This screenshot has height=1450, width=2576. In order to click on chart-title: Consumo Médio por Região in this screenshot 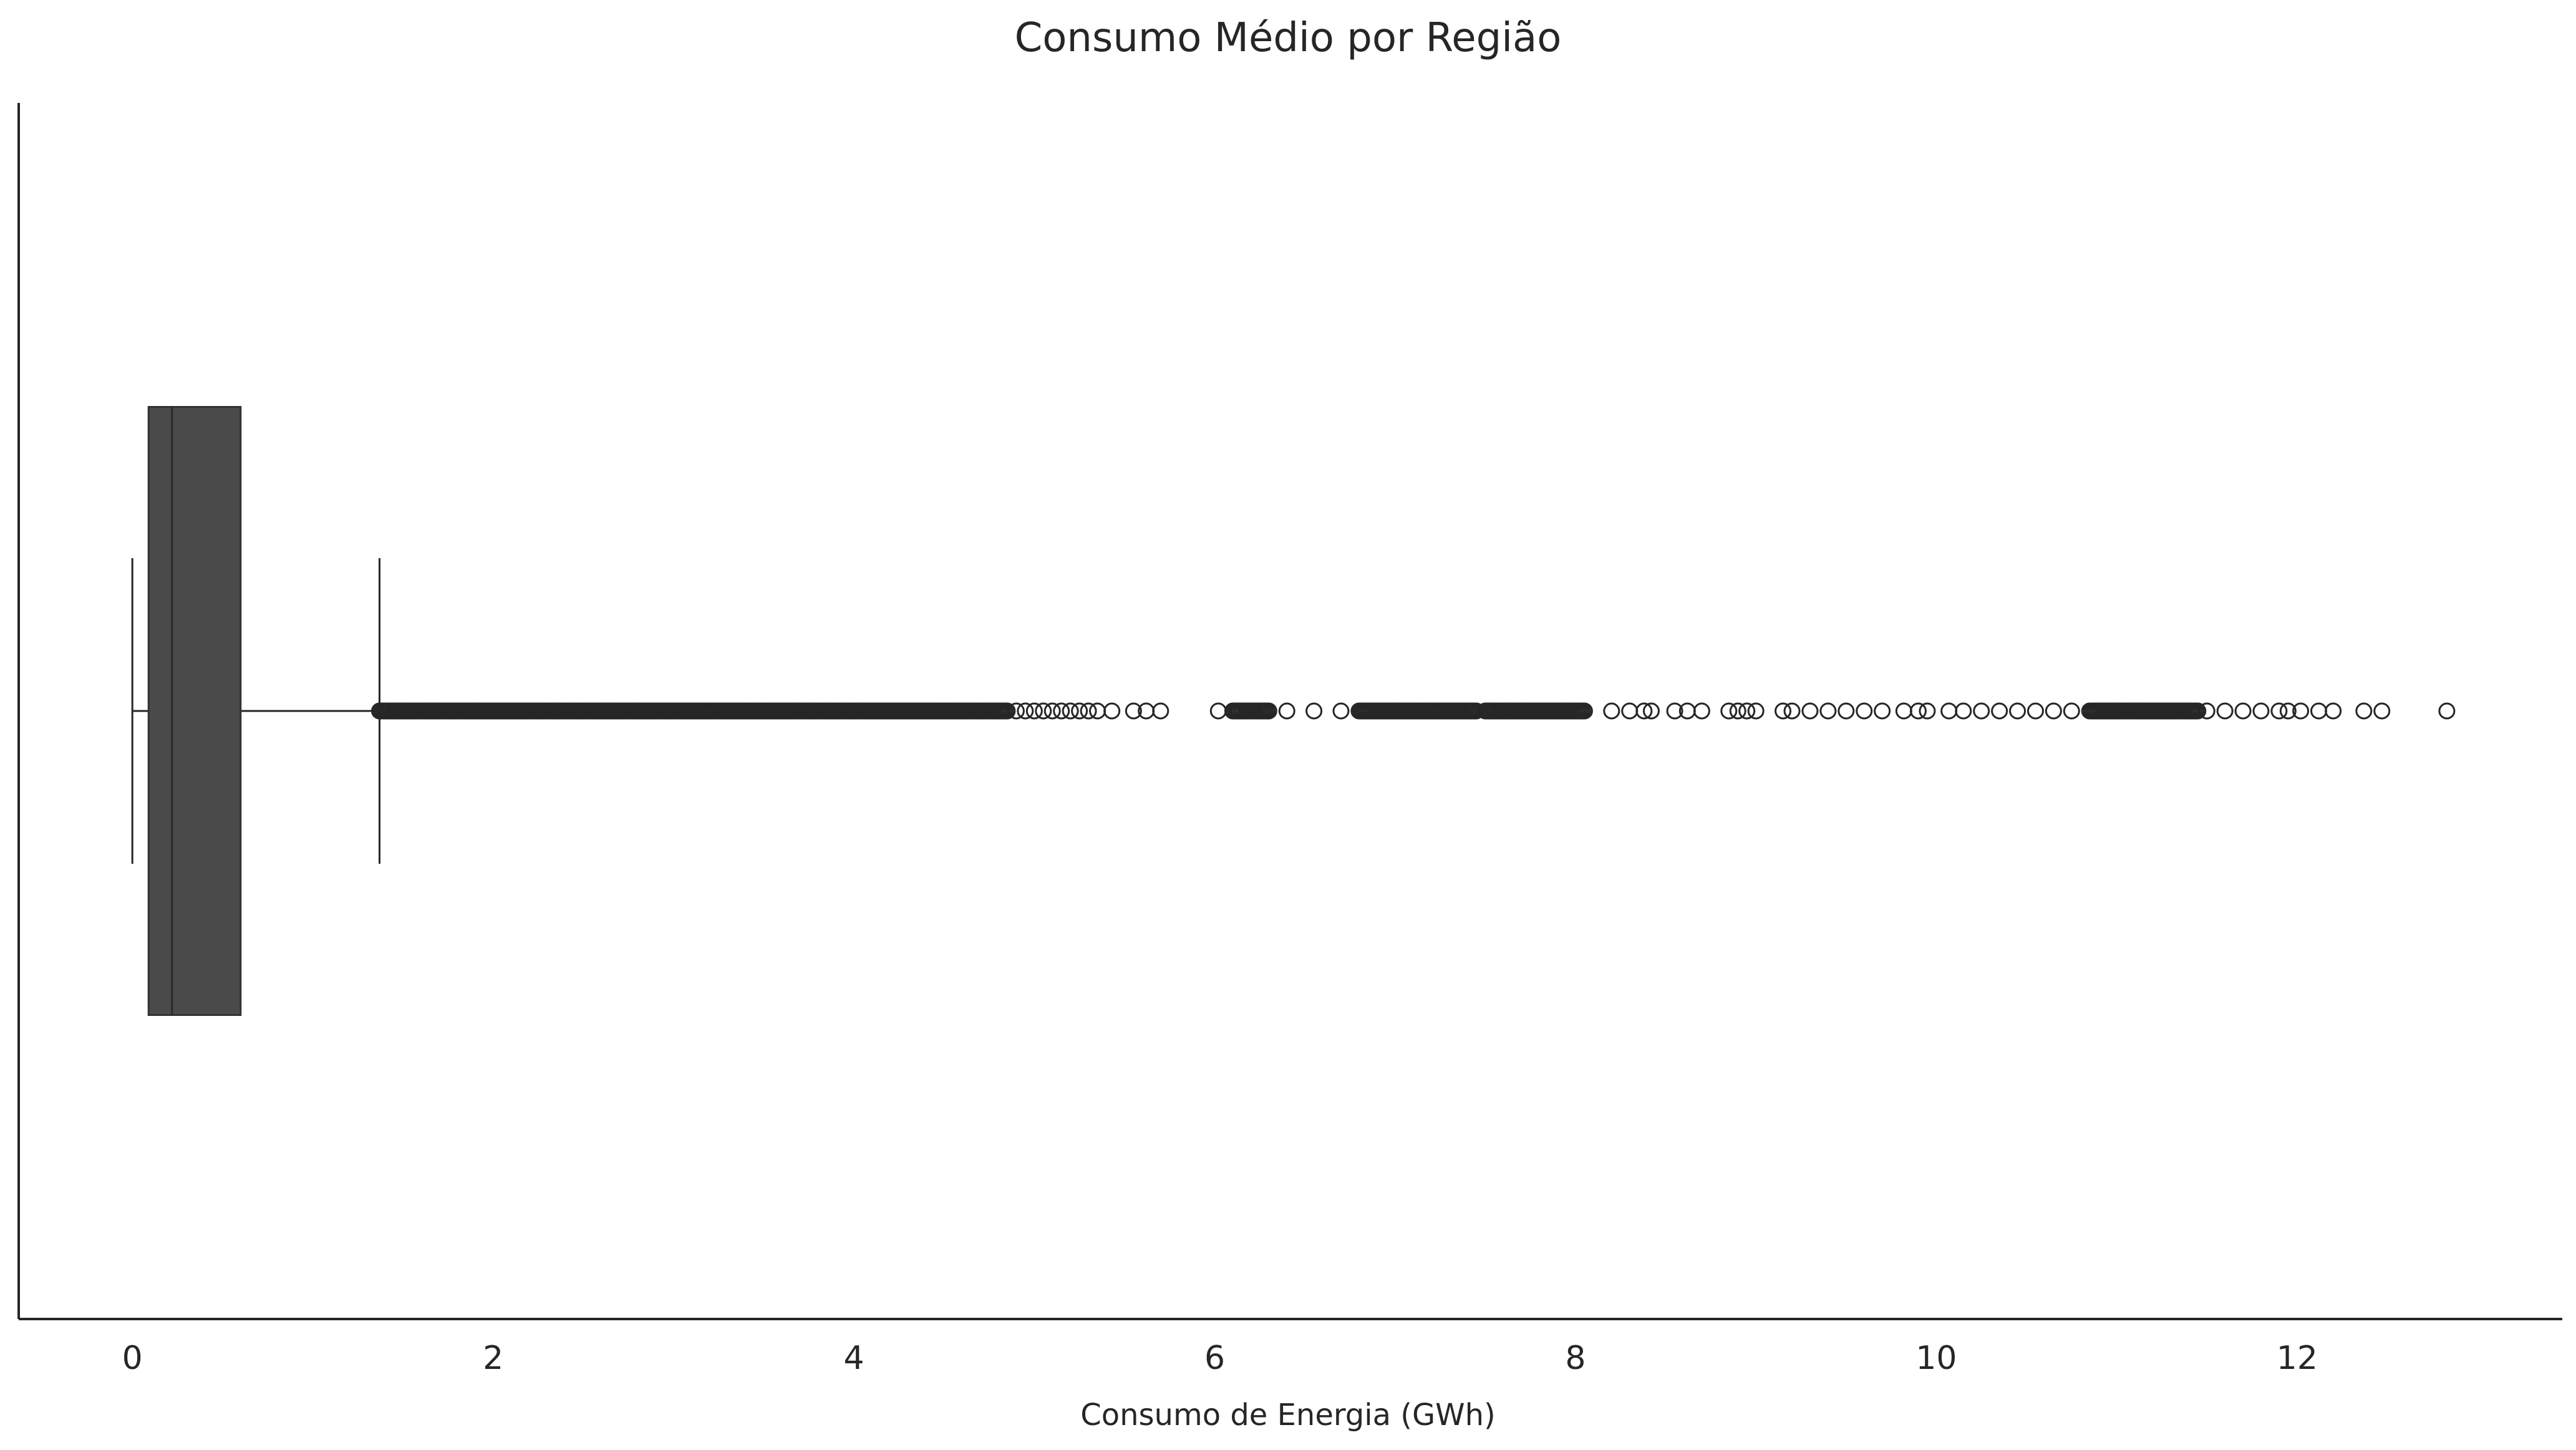, I will do `click(1288, 38)`.